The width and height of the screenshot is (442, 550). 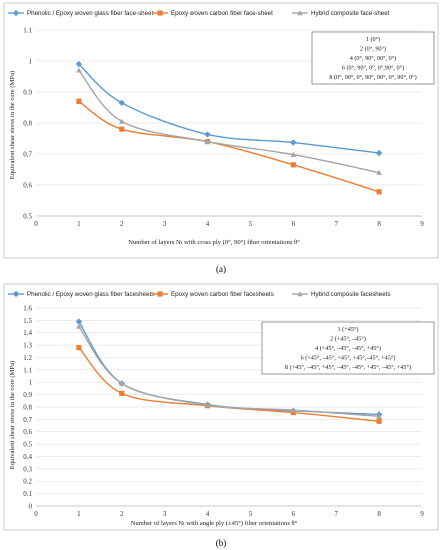 What do you see at coordinates (27, 469) in the screenshot?
I see `y-tick-label: 0.3` at bounding box center [27, 469].